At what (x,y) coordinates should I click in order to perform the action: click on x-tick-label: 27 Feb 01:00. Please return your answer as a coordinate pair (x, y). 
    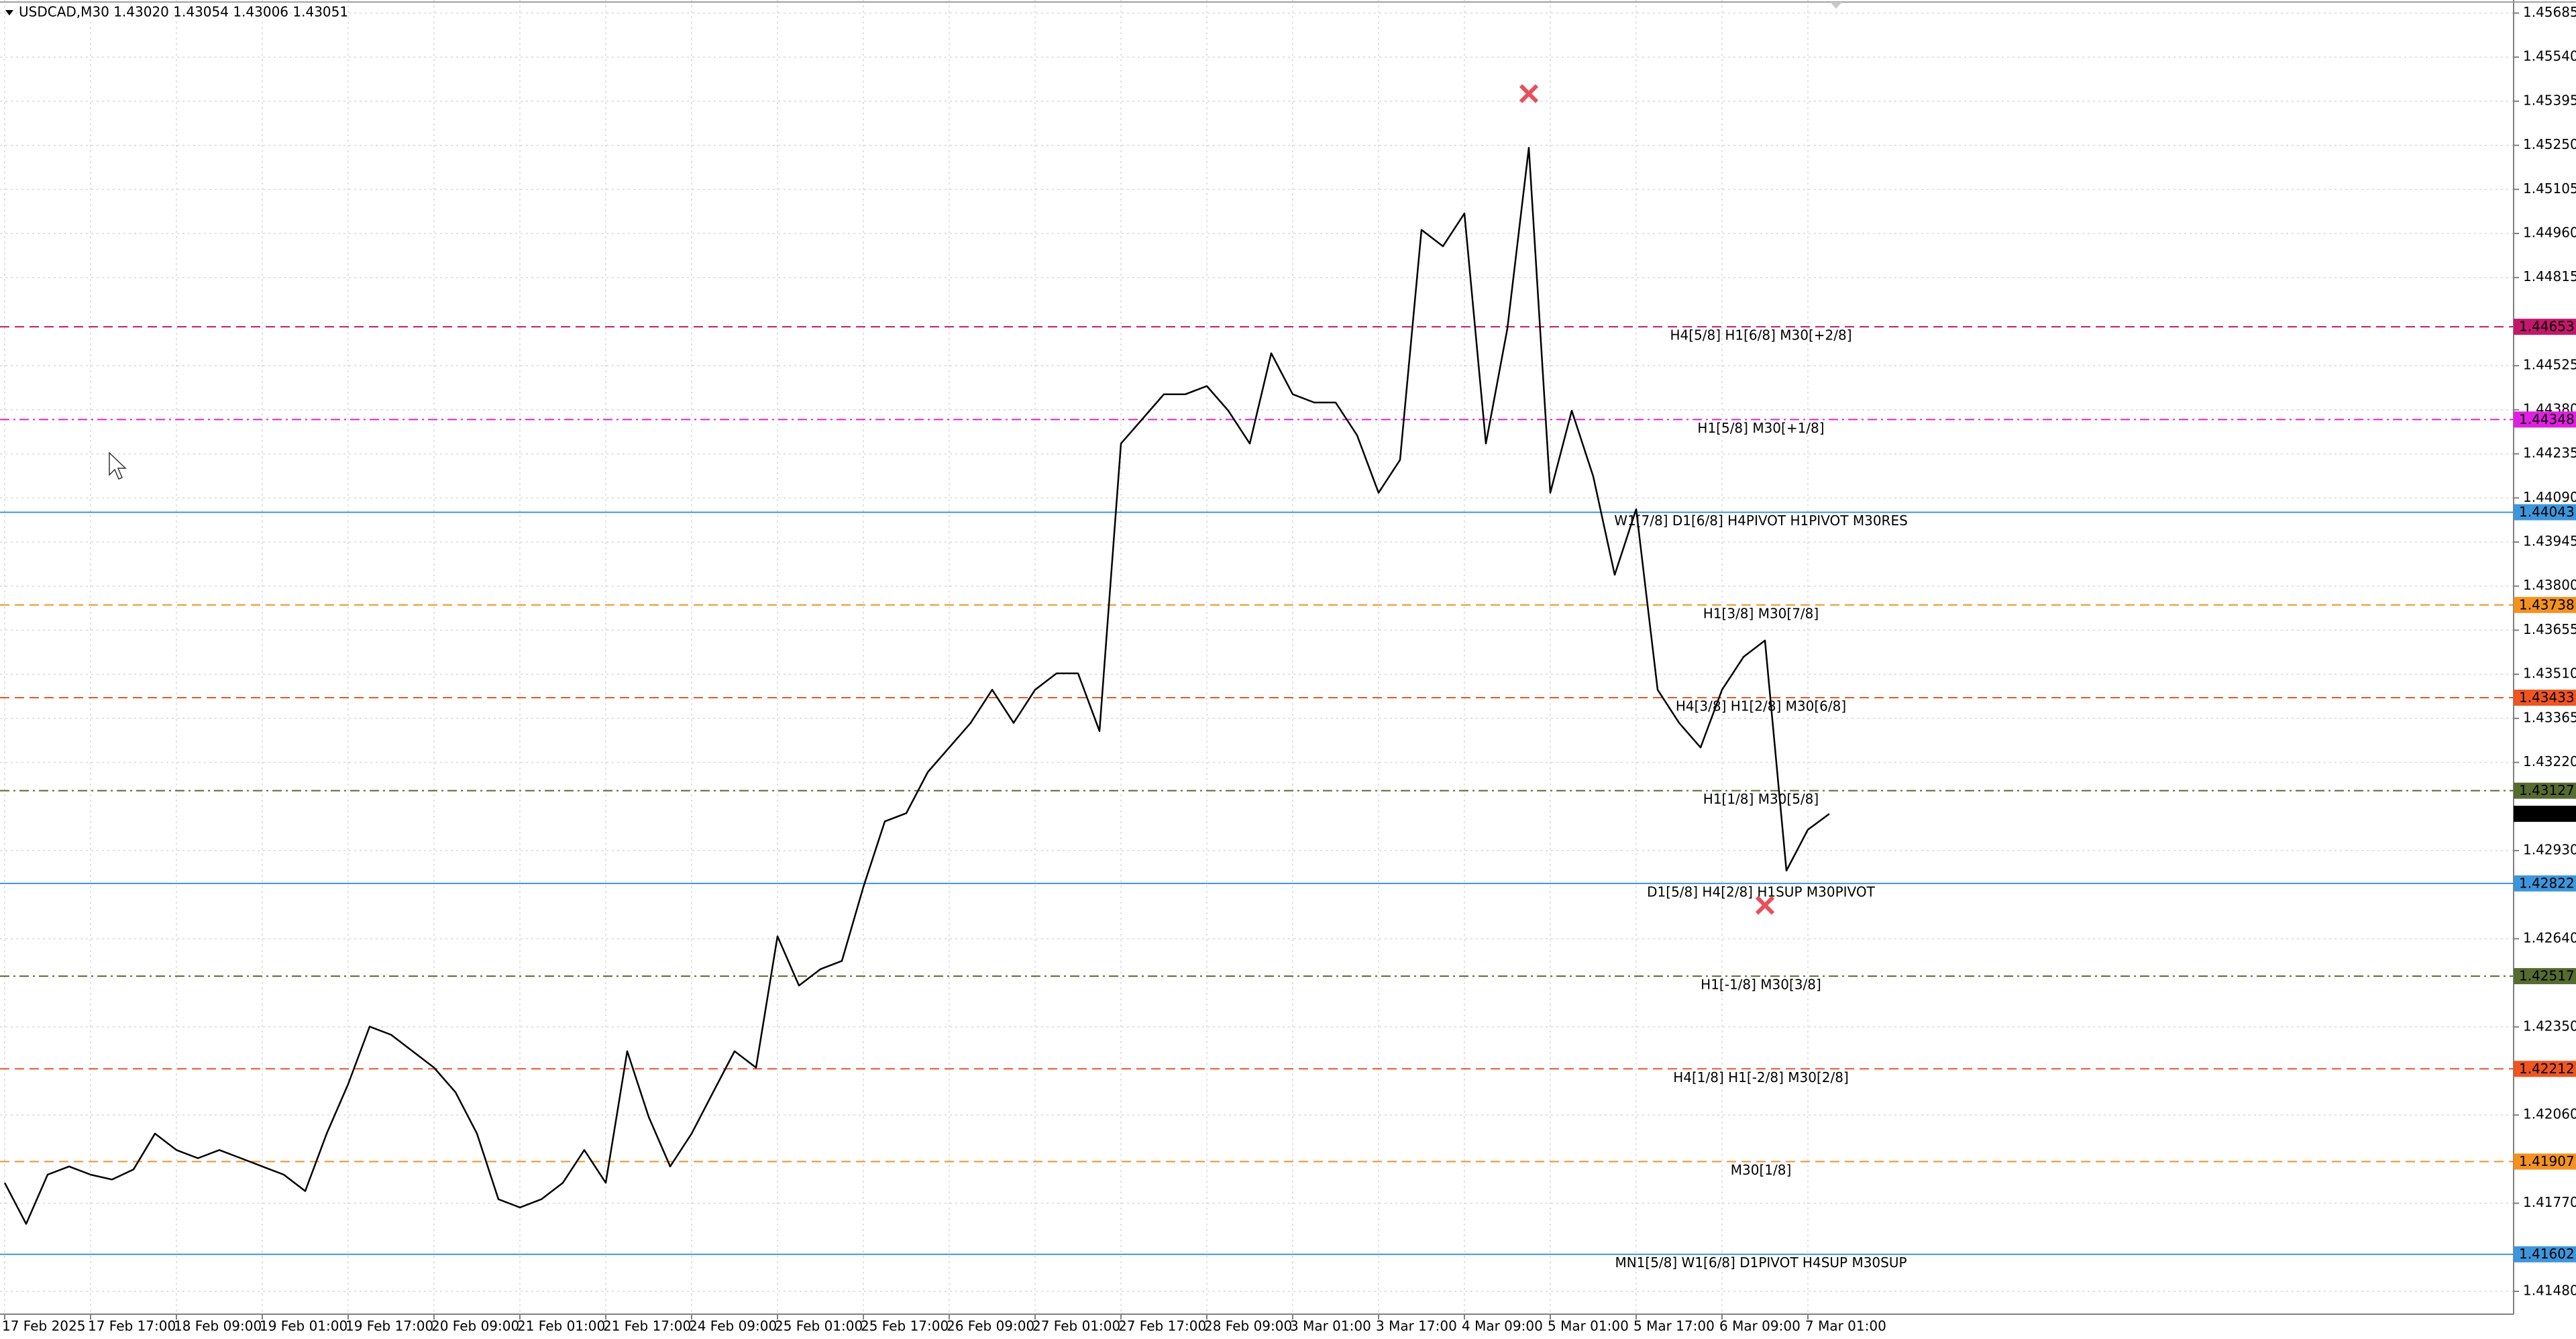
    Looking at the image, I should click on (1076, 1326).